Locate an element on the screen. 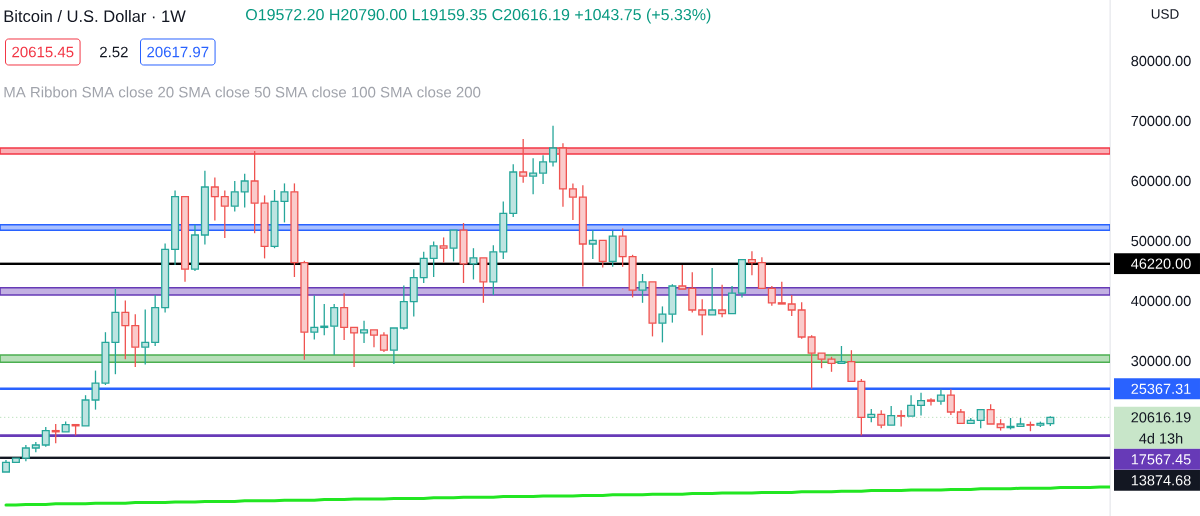  ref-line-label: 20616.19 is located at coordinates (1161, 417).